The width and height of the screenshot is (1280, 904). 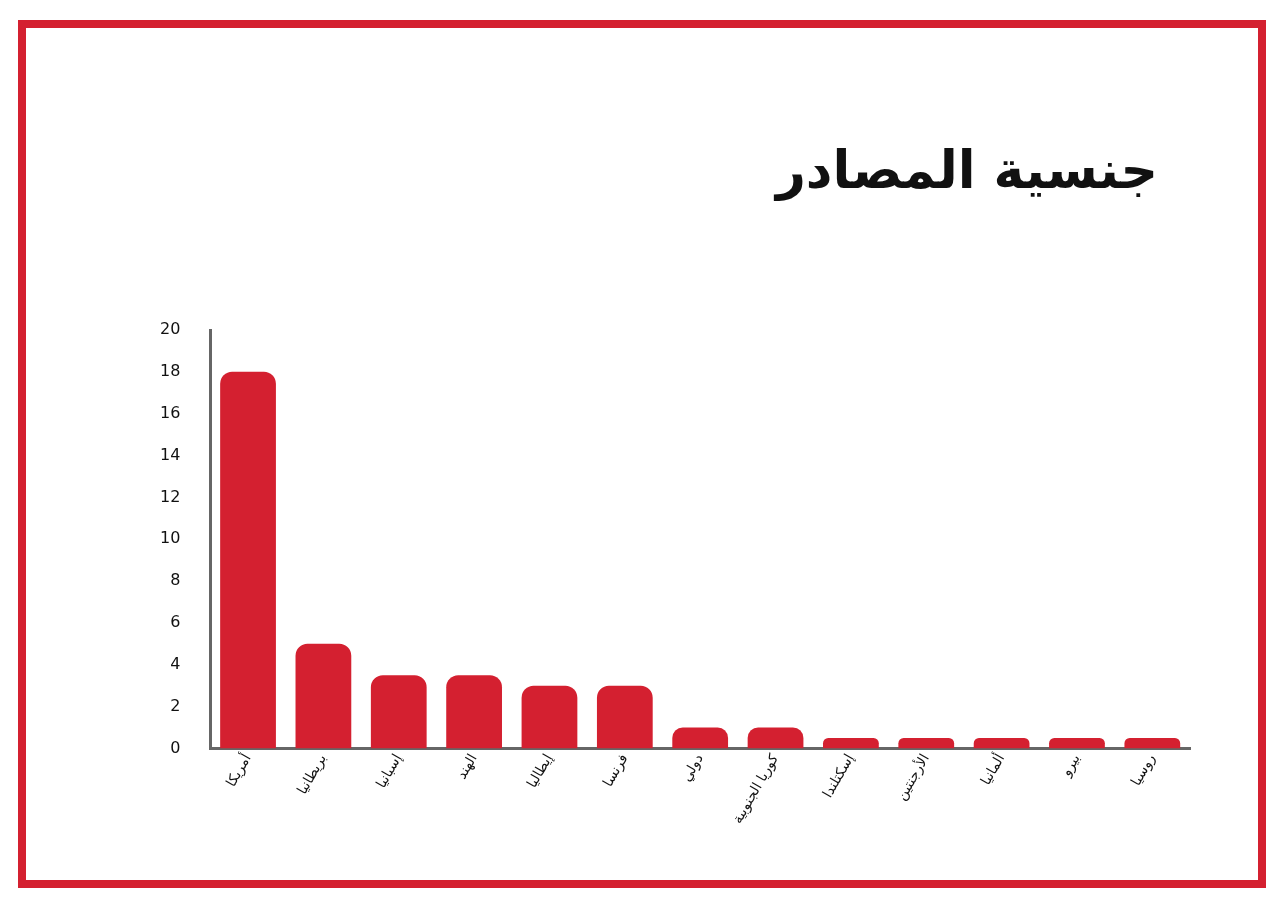 What do you see at coordinates (389, 771) in the screenshot?
I see `x-tick-label: إسبانيا` at bounding box center [389, 771].